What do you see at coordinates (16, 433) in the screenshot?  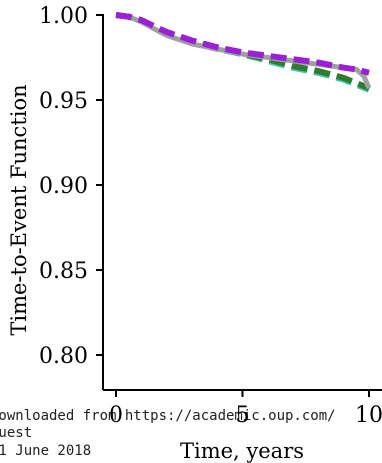 I see `watermark-line-2: guest` at bounding box center [16, 433].